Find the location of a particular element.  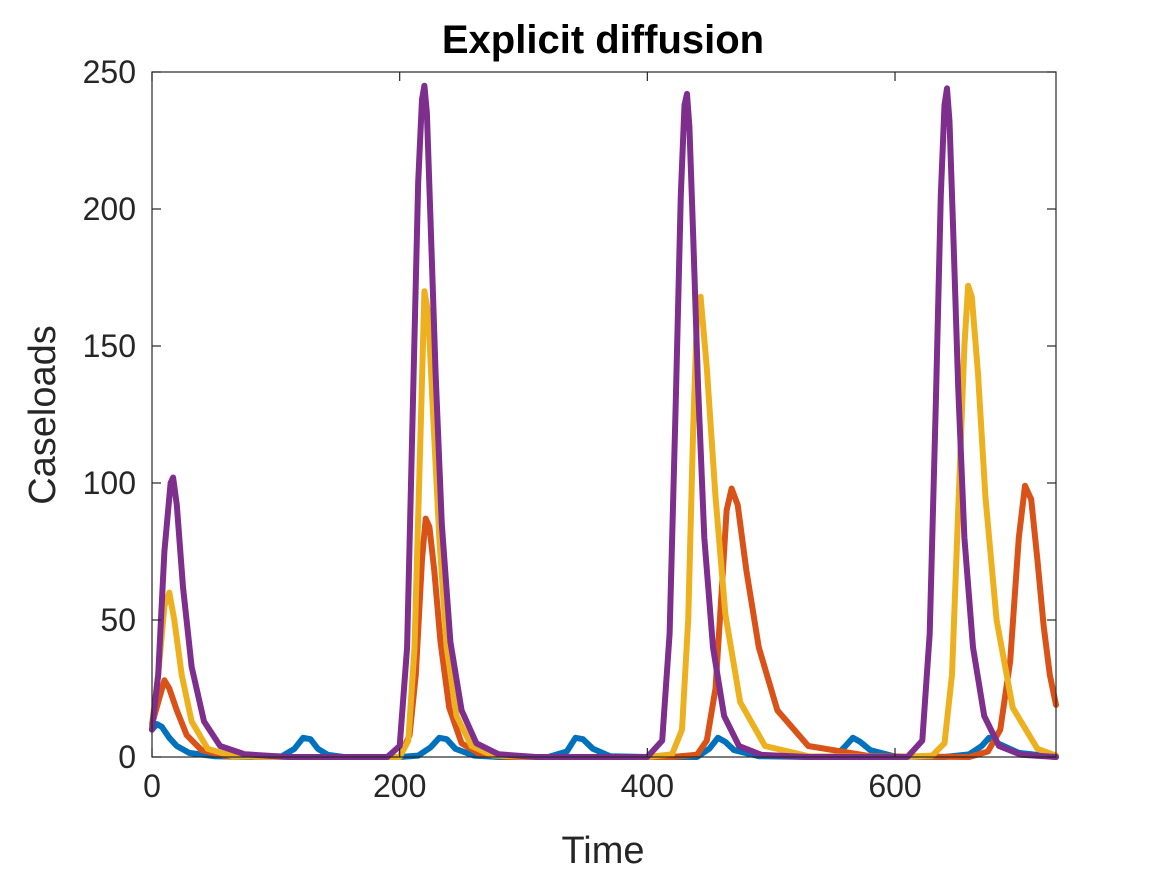

y-tick-label: 100 is located at coordinates (109, 483).